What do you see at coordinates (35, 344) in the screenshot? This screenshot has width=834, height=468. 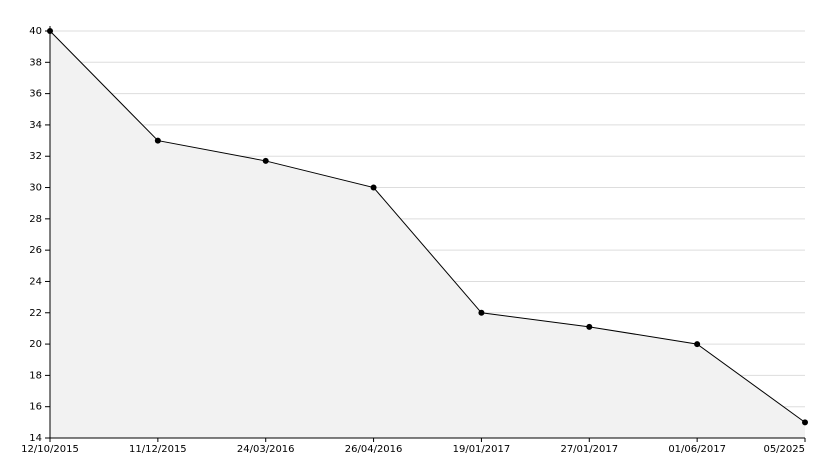 I see `y-tick-label: 20` at bounding box center [35, 344].